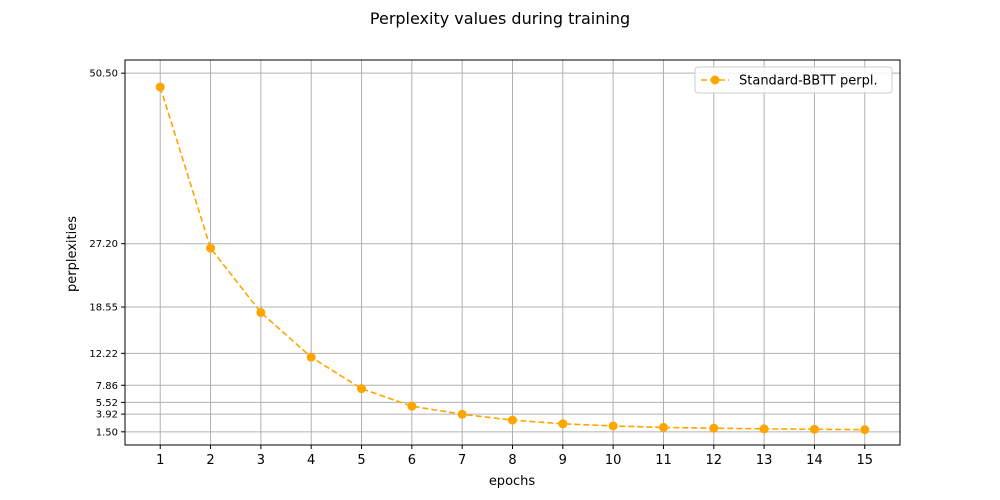  What do you see at coordinates (103, 244) in the screenshot?
I see `y-tick-label: 27.20` at bounding box center [103, 244].